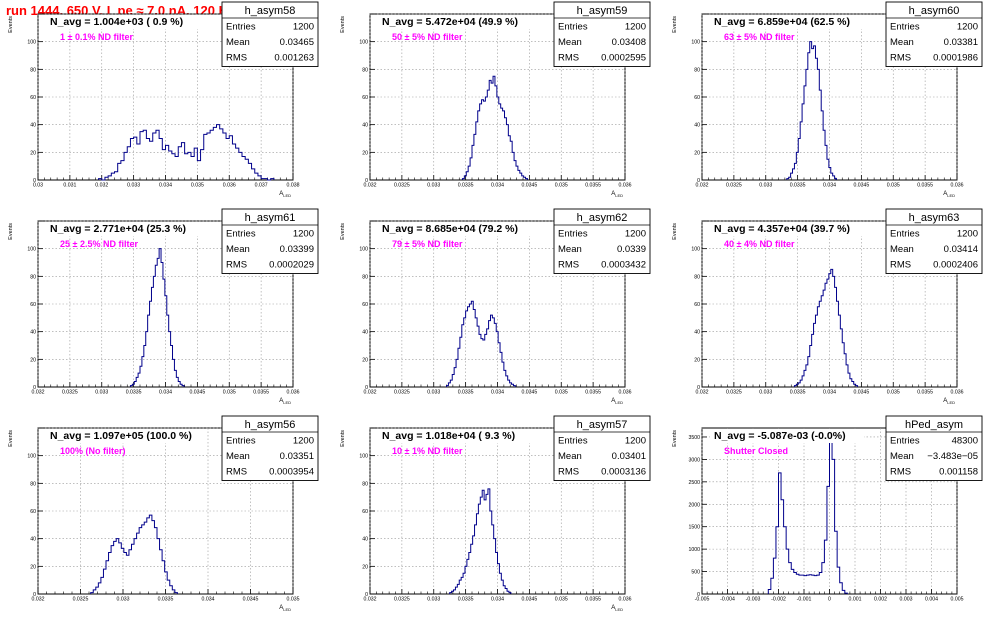 This screenshot has width=996, height=622. Describe the element at coordinates (961, 249) in the screenshot. I see `stat-value: 0.03414` at that location.